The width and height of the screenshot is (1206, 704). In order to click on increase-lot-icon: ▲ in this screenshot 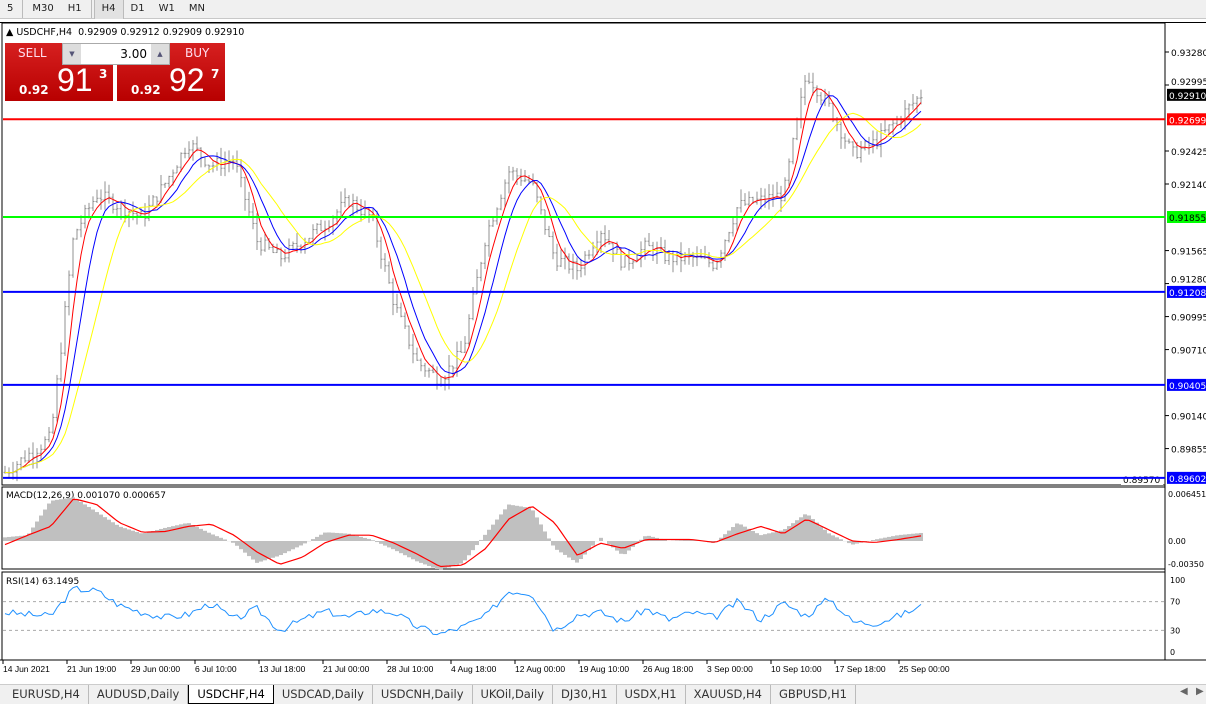, I will do `click(160, 54)`.